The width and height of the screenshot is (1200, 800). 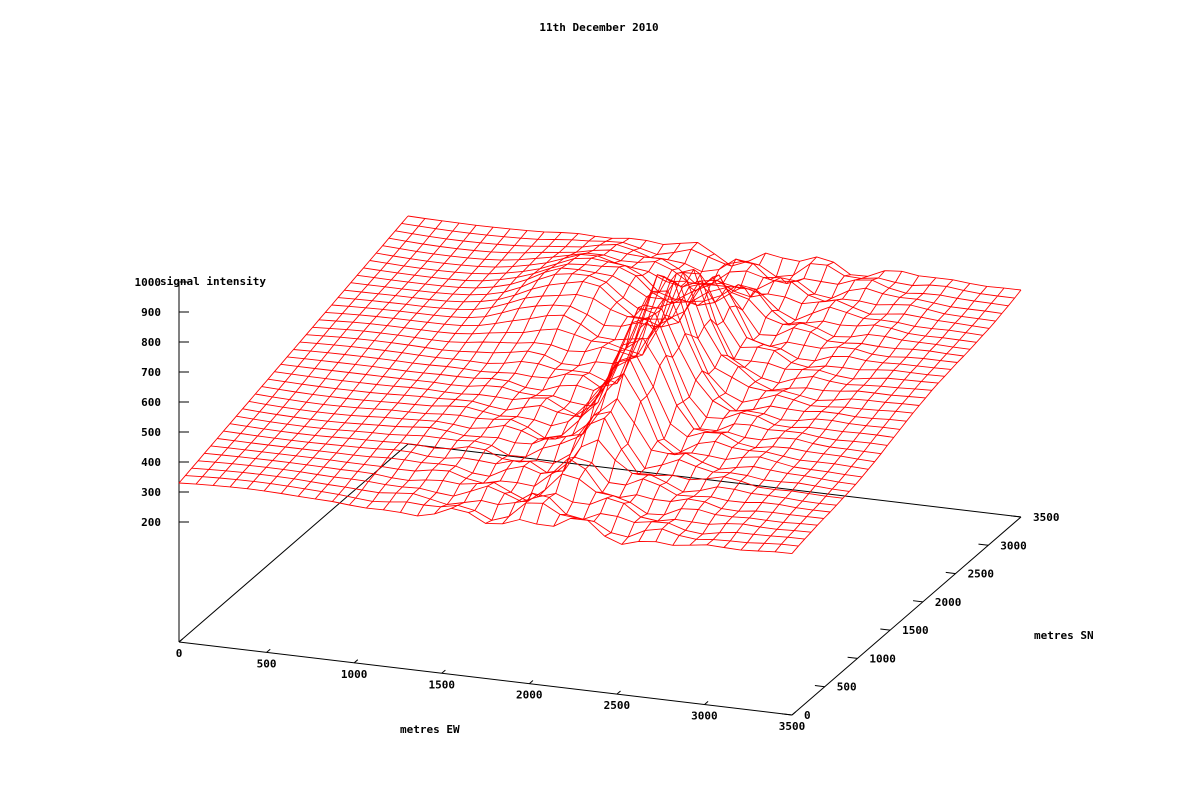 What do you see at coordinates (151, 522) in the screenshot?
I see `z-tick-label: 200` at bounding box center [151, 522].